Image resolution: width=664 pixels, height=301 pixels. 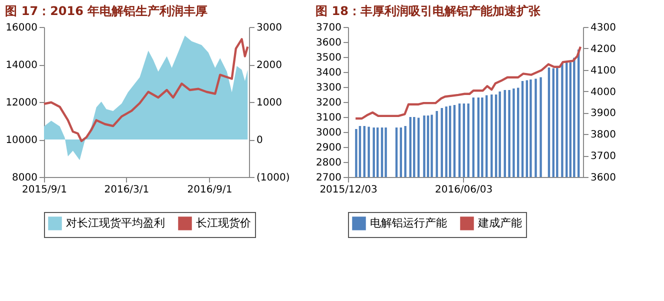 What do you see at coordinates (329, 103) in the screenshot?
I see `y-tick-label: 3200` at bounding box center [329, 103].